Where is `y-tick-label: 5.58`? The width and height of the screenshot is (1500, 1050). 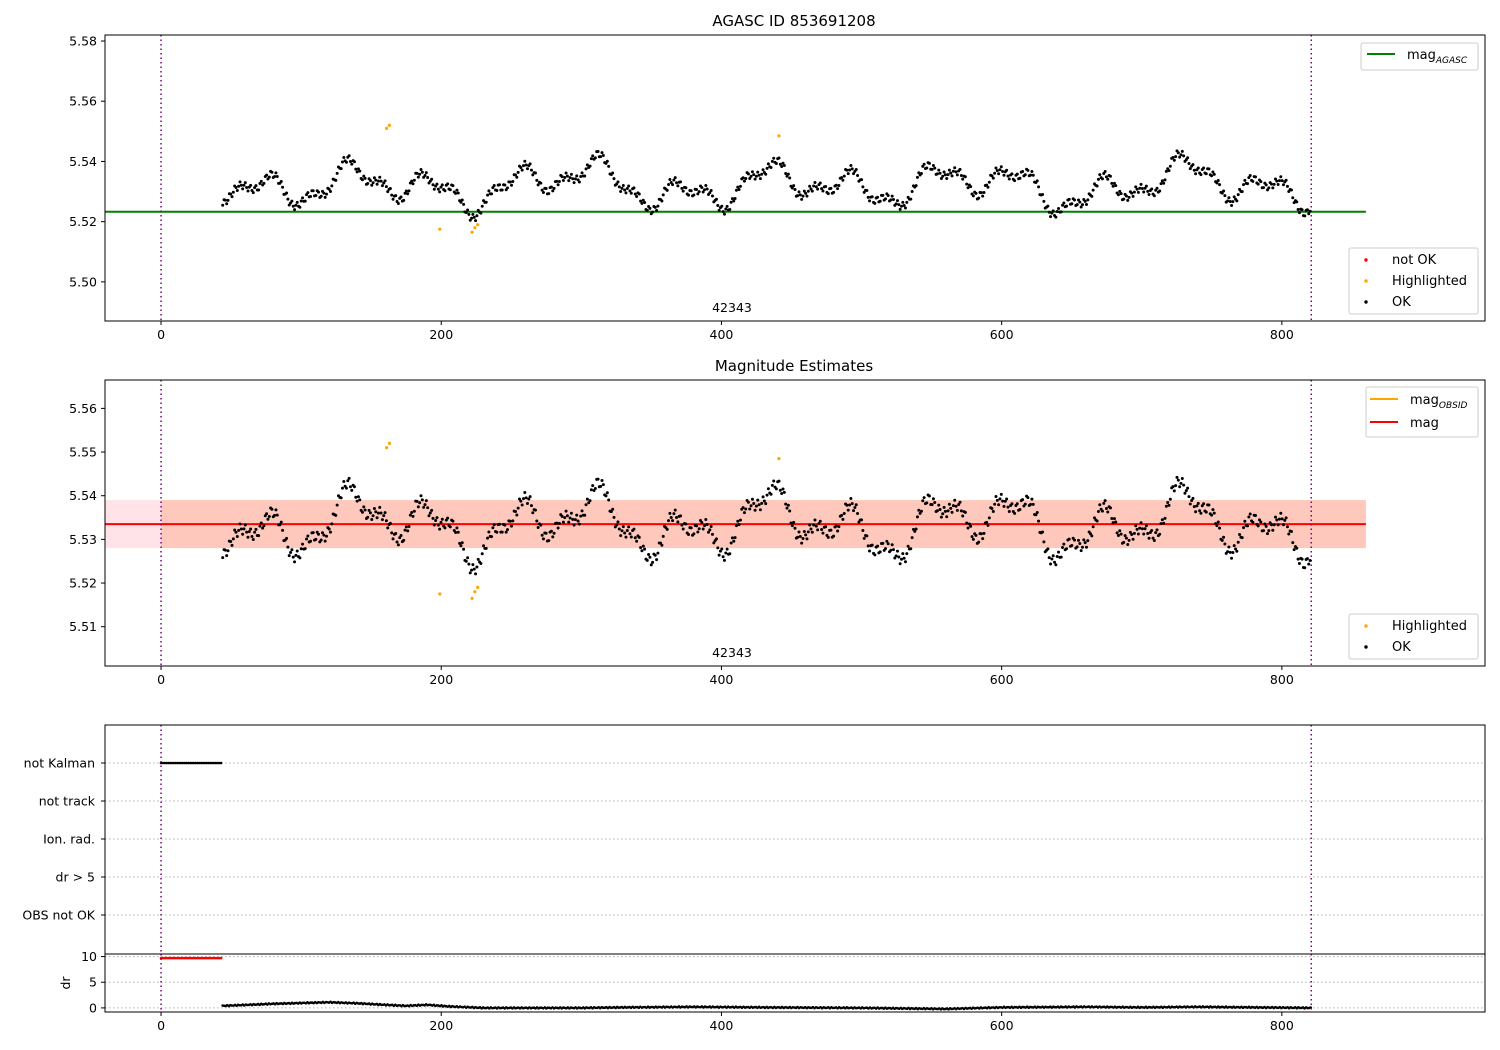 y-tick-label: 5.58 is located at coordinates (83, 41).